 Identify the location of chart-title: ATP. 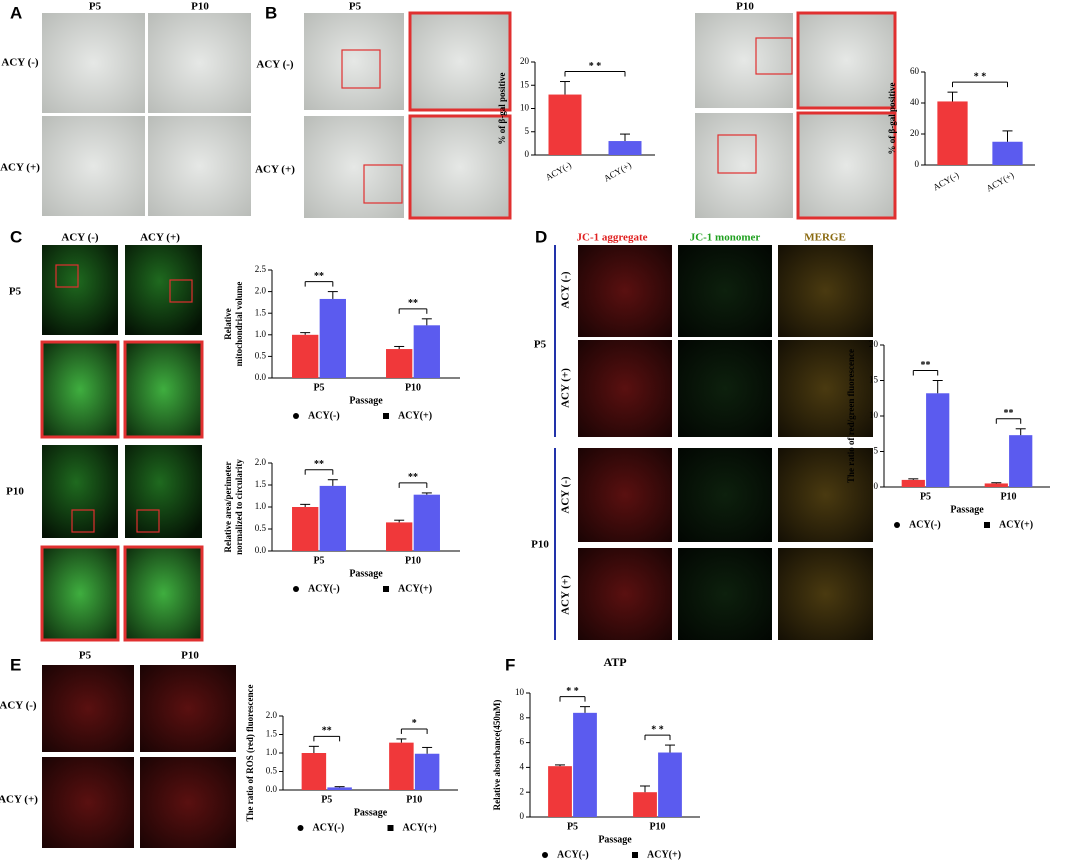
(614, 662).